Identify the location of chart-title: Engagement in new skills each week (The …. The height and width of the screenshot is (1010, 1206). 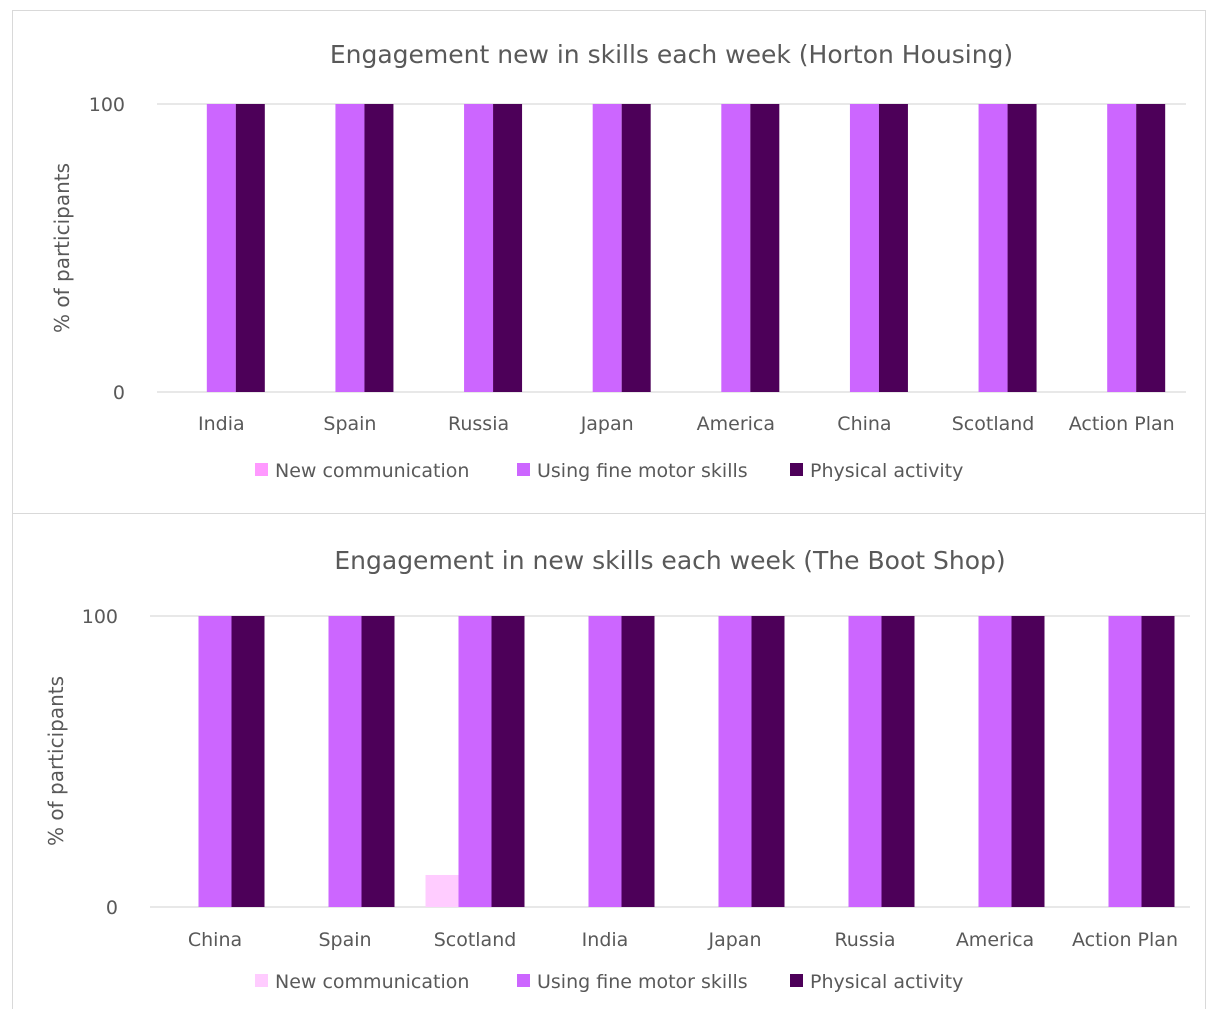
(669, 560).